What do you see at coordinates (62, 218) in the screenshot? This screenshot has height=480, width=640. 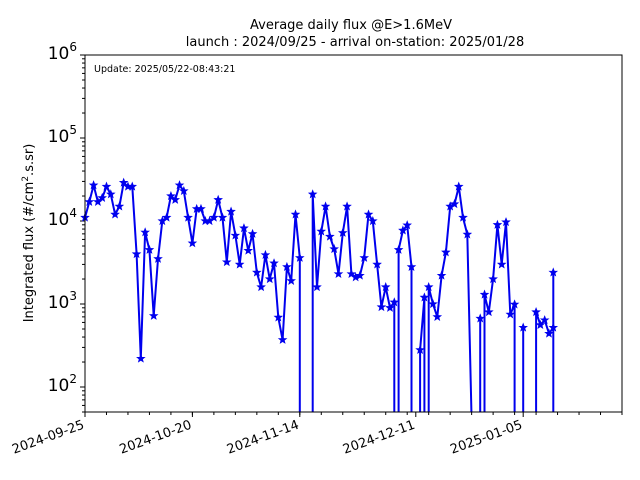 I see `y-tick-label: 10⁴` at bounding box center [62, 218].